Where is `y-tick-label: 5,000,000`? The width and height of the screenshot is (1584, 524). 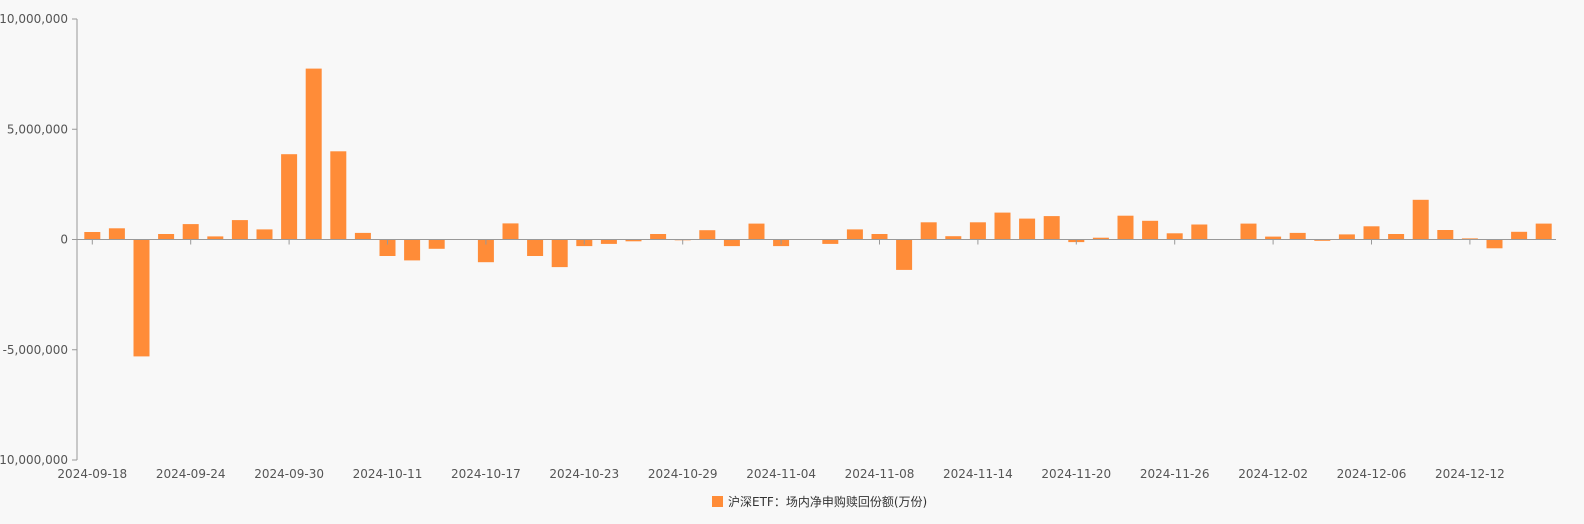 y-tick-label: 5,000,000 is located at coordinates (37, 129).